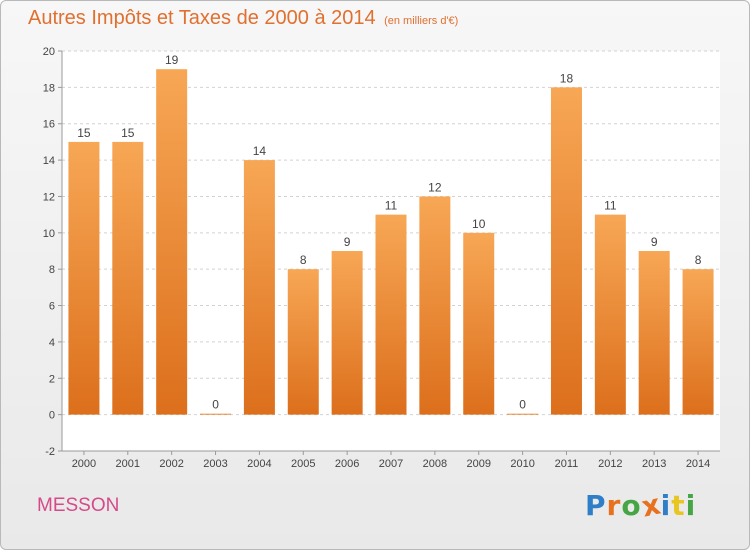 This screenshot has width=750, height=550. Describe the element at coordinates (52, 379) in the screenshot. I see `y-tick-label: 2` at that location.